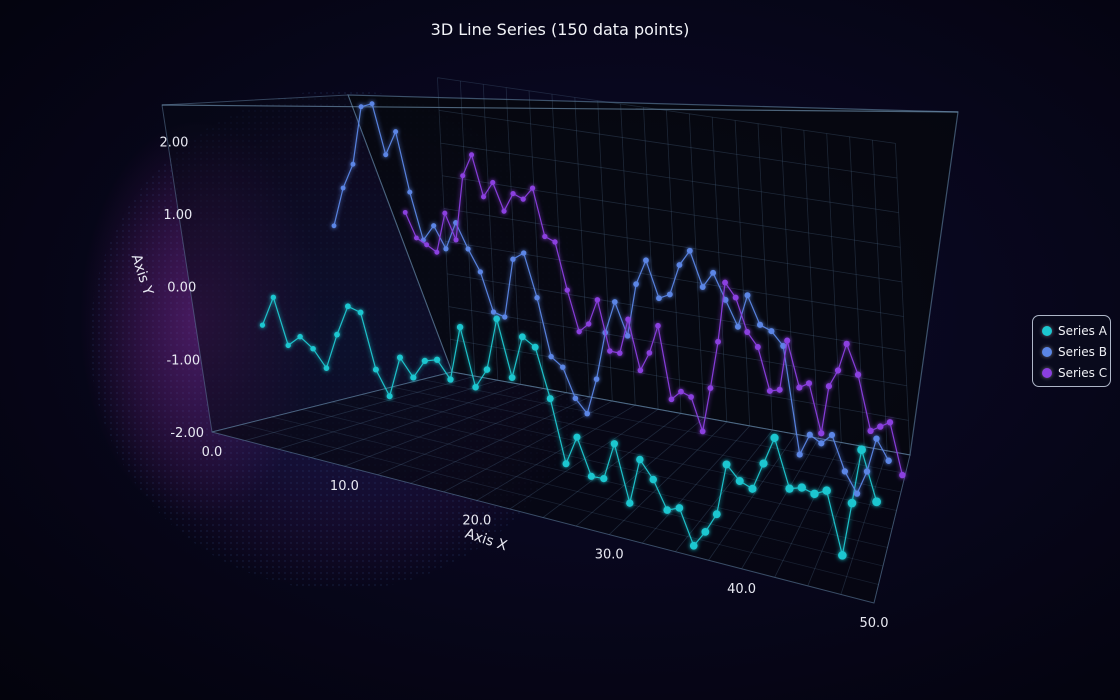 The width and height of the screenshot is (1120, 700). Describe the element at coordinates (1071, 372) in the screenshot. I see `legend-item-series-c: Series C` at that location.